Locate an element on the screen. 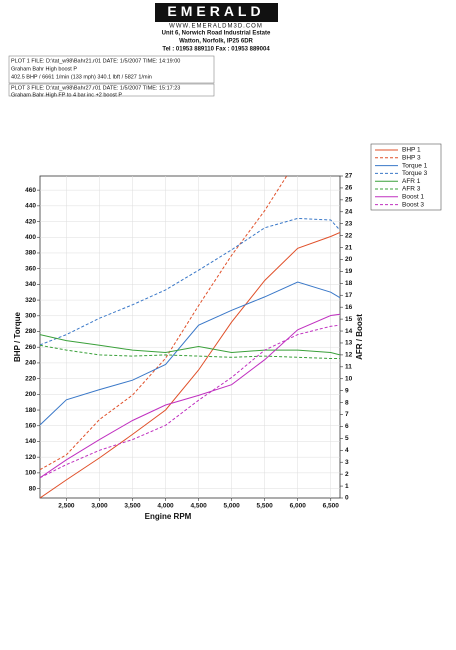 The image size is (456, 650). y2-tick-label: 5 is located at coordinates (347, 438).